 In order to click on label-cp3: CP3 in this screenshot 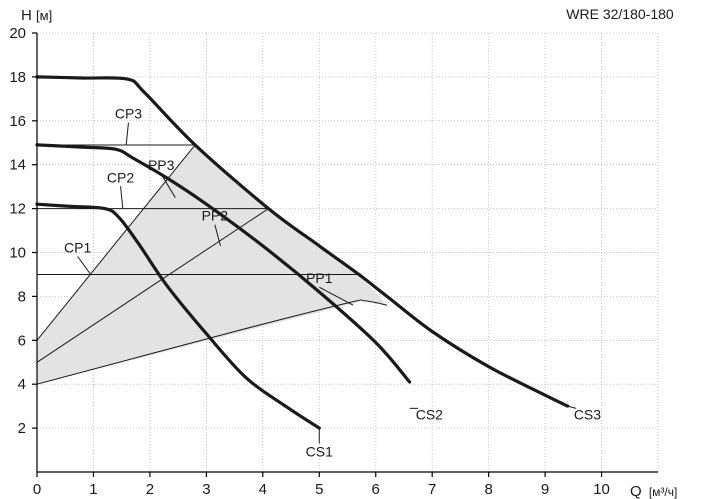, I will do `click(128, 114)`.